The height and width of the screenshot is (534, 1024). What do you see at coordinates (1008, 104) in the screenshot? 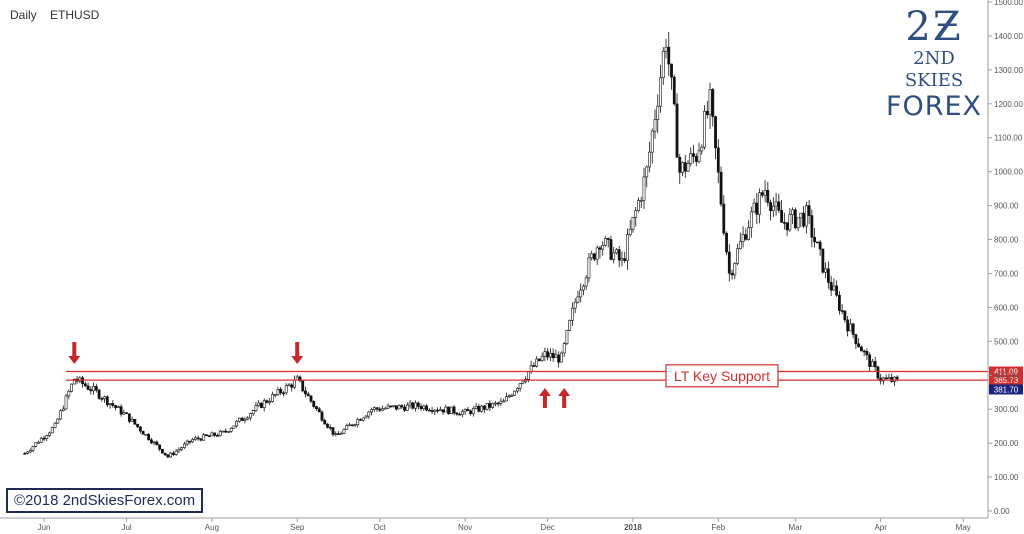
I see `y-tick-label: 1200.00` at bounding box center [1008, 104].